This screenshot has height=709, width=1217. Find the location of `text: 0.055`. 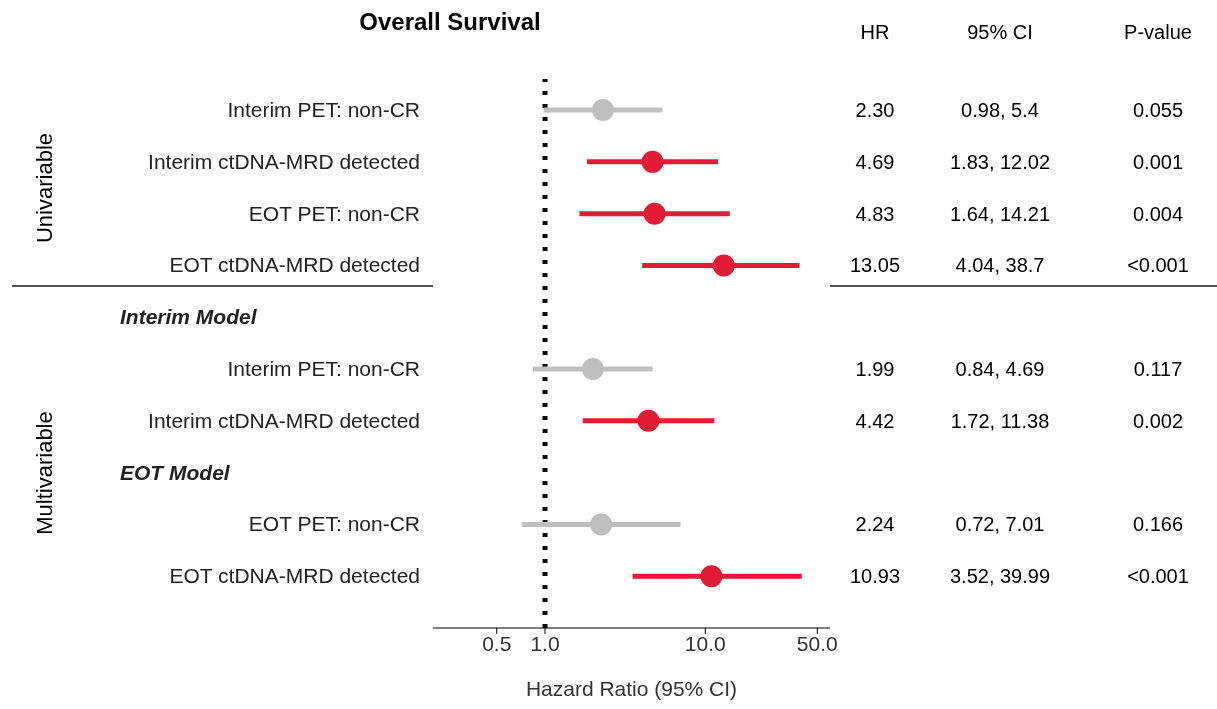

text: 0.055 is located at coordinates (1158, 111).